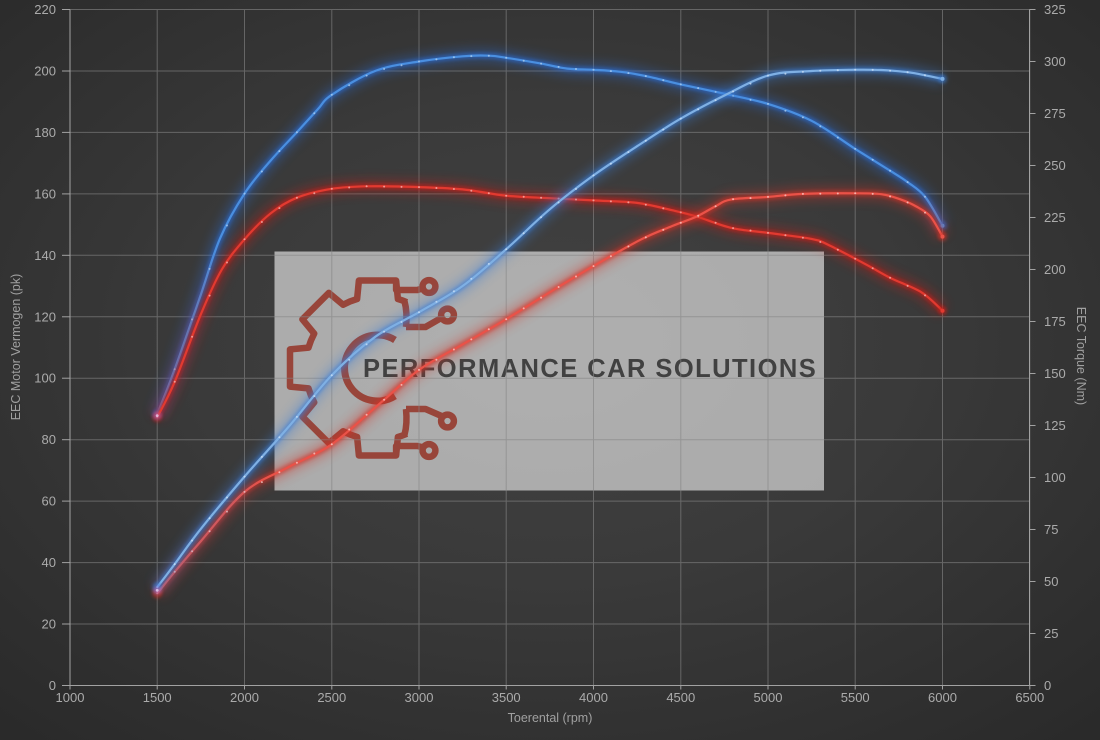 The width and height of the screenshot is (1100, 740). What do you see at coordinates (45, 316) in the screenshot?
I see `svg-text: 120` at bounding box center [45, 316].